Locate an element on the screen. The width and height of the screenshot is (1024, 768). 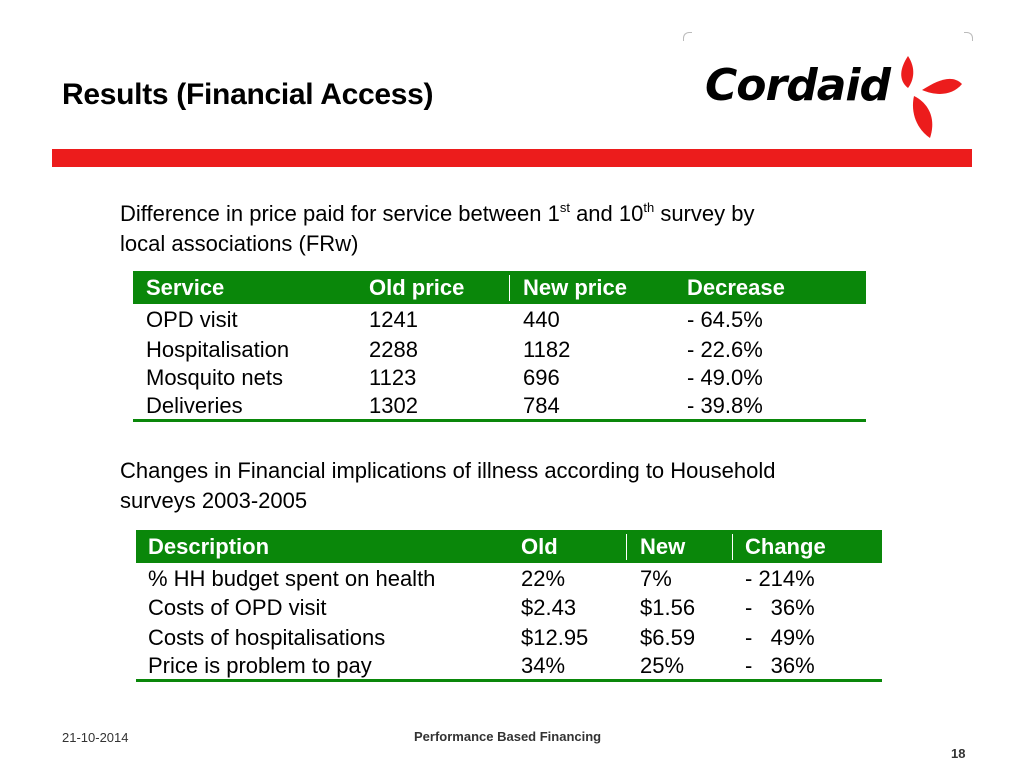
table-header: Service Old price New price Decrease is located at coordinates (499, 287).